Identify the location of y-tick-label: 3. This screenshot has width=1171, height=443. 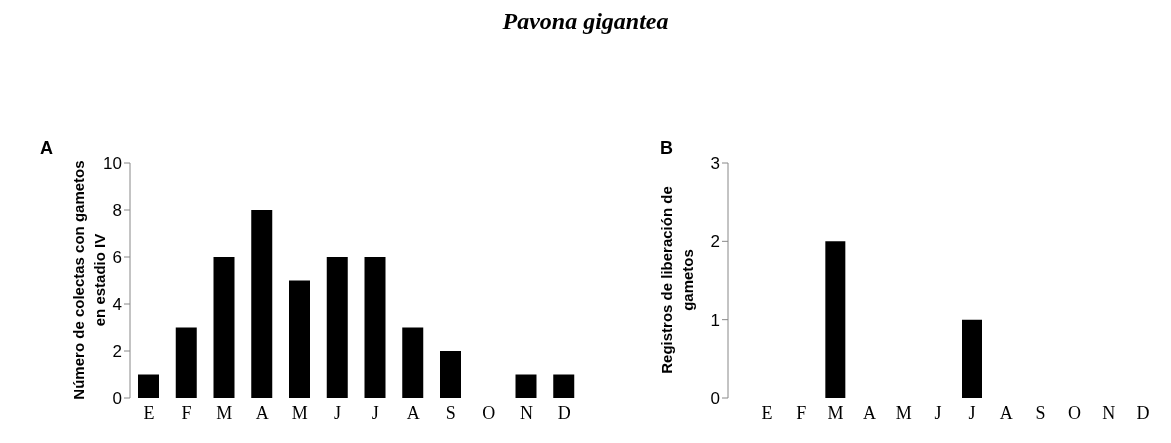
(715, 164).